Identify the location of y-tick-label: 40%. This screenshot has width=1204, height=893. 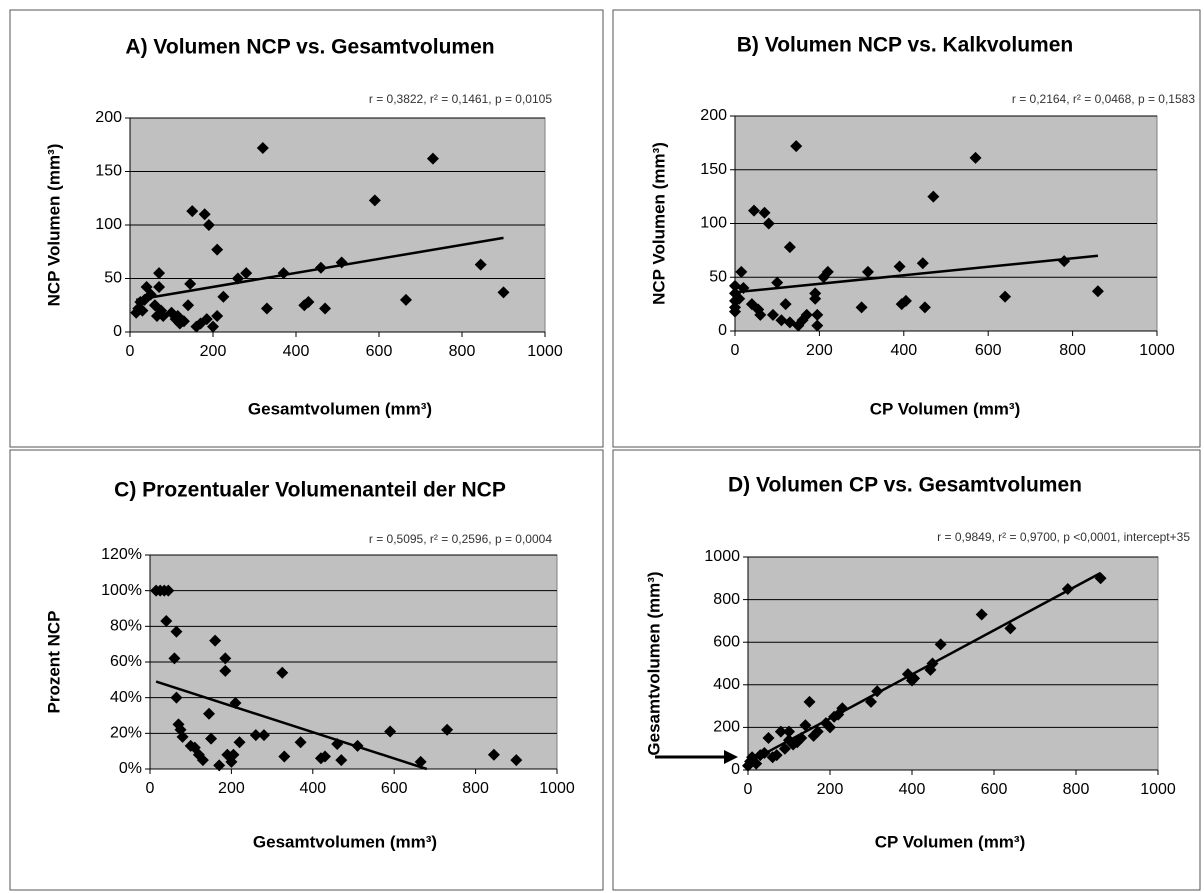
(126, 697).